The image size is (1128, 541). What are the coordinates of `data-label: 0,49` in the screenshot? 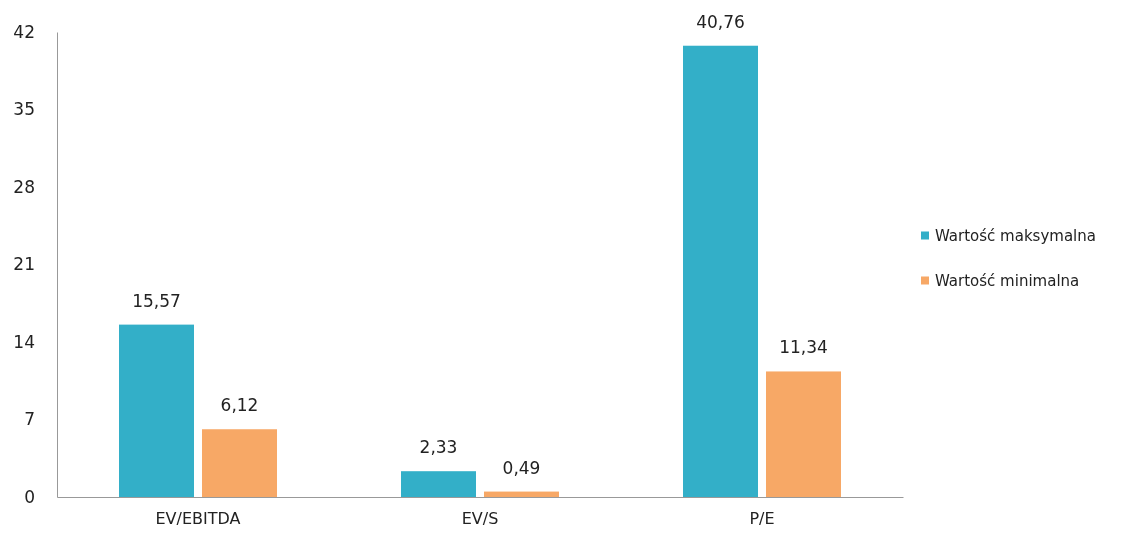 It's located at (521, 467).